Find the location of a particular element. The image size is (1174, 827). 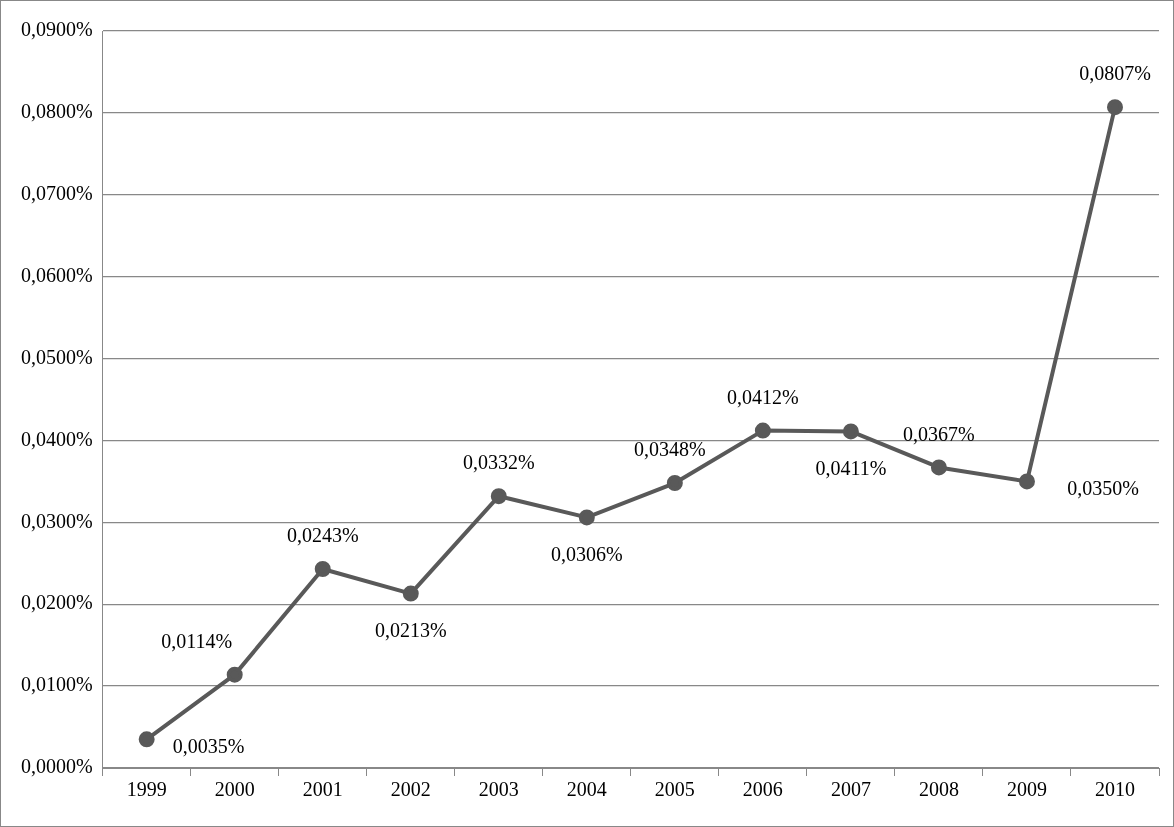

y-tick-label: 0,0200% is located at coordinates (56, 602).